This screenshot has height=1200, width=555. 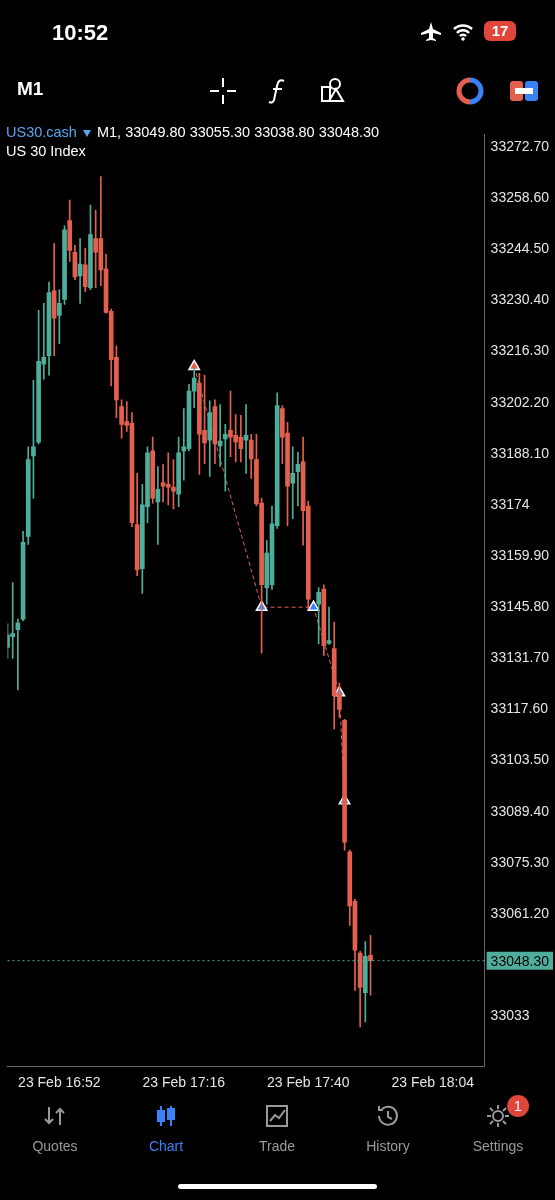 What do you see at coordinates (500, 31) in the screenshot?
I see `text: 17` at bounding box center [500, 31].